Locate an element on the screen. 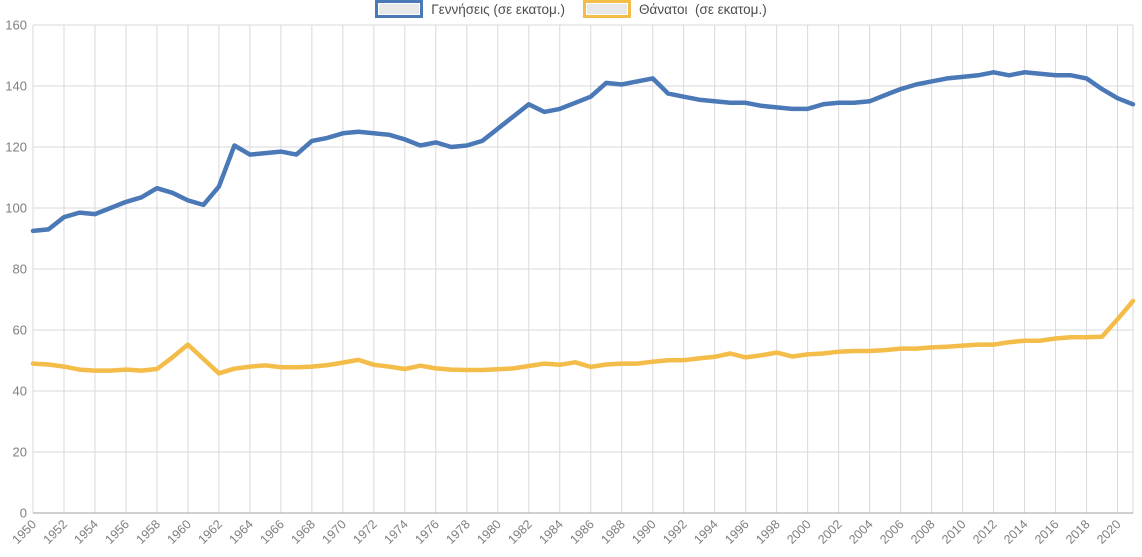 This screenshot has height=557, width=1142. y-axis-tick-label: 160 is located at coordinates (16, 25).